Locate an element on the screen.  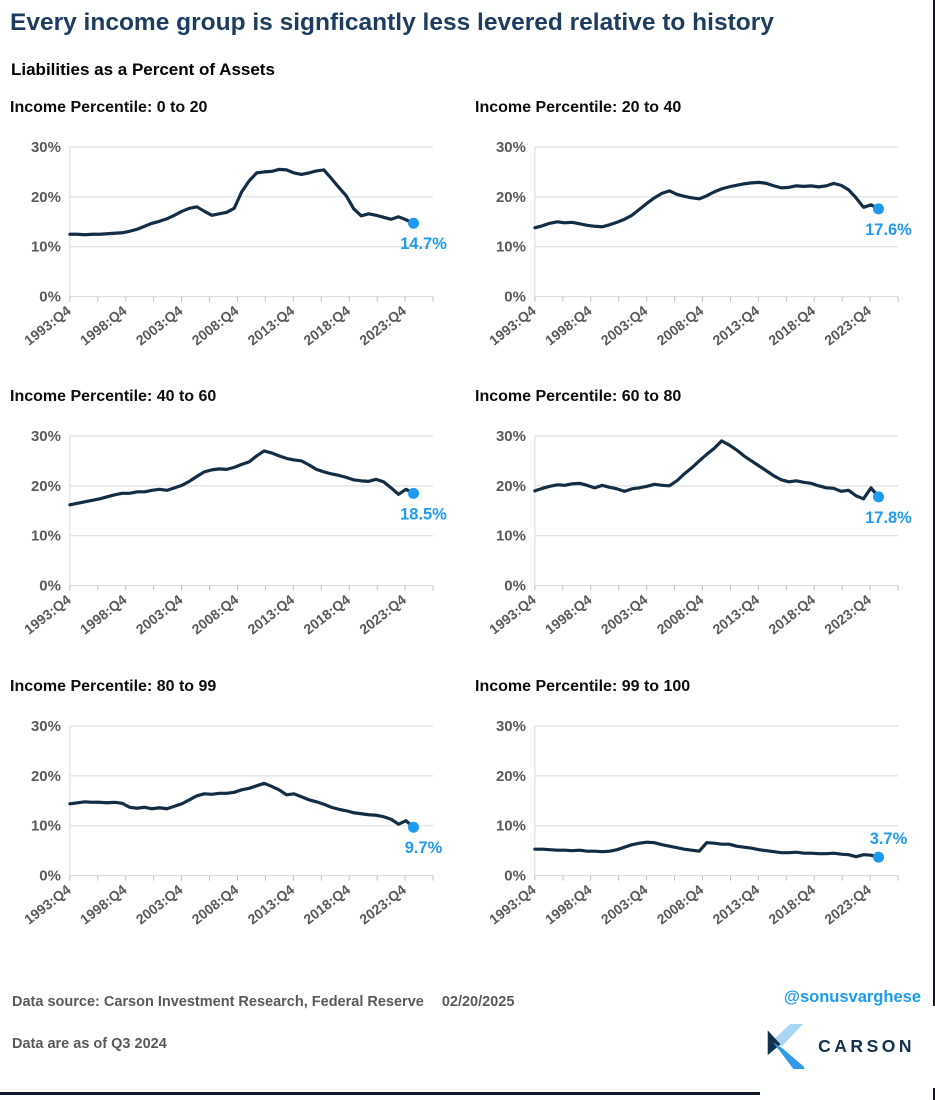
chart-title: Income Percentile: 40 to 60 is located at coordinates (113, 397).